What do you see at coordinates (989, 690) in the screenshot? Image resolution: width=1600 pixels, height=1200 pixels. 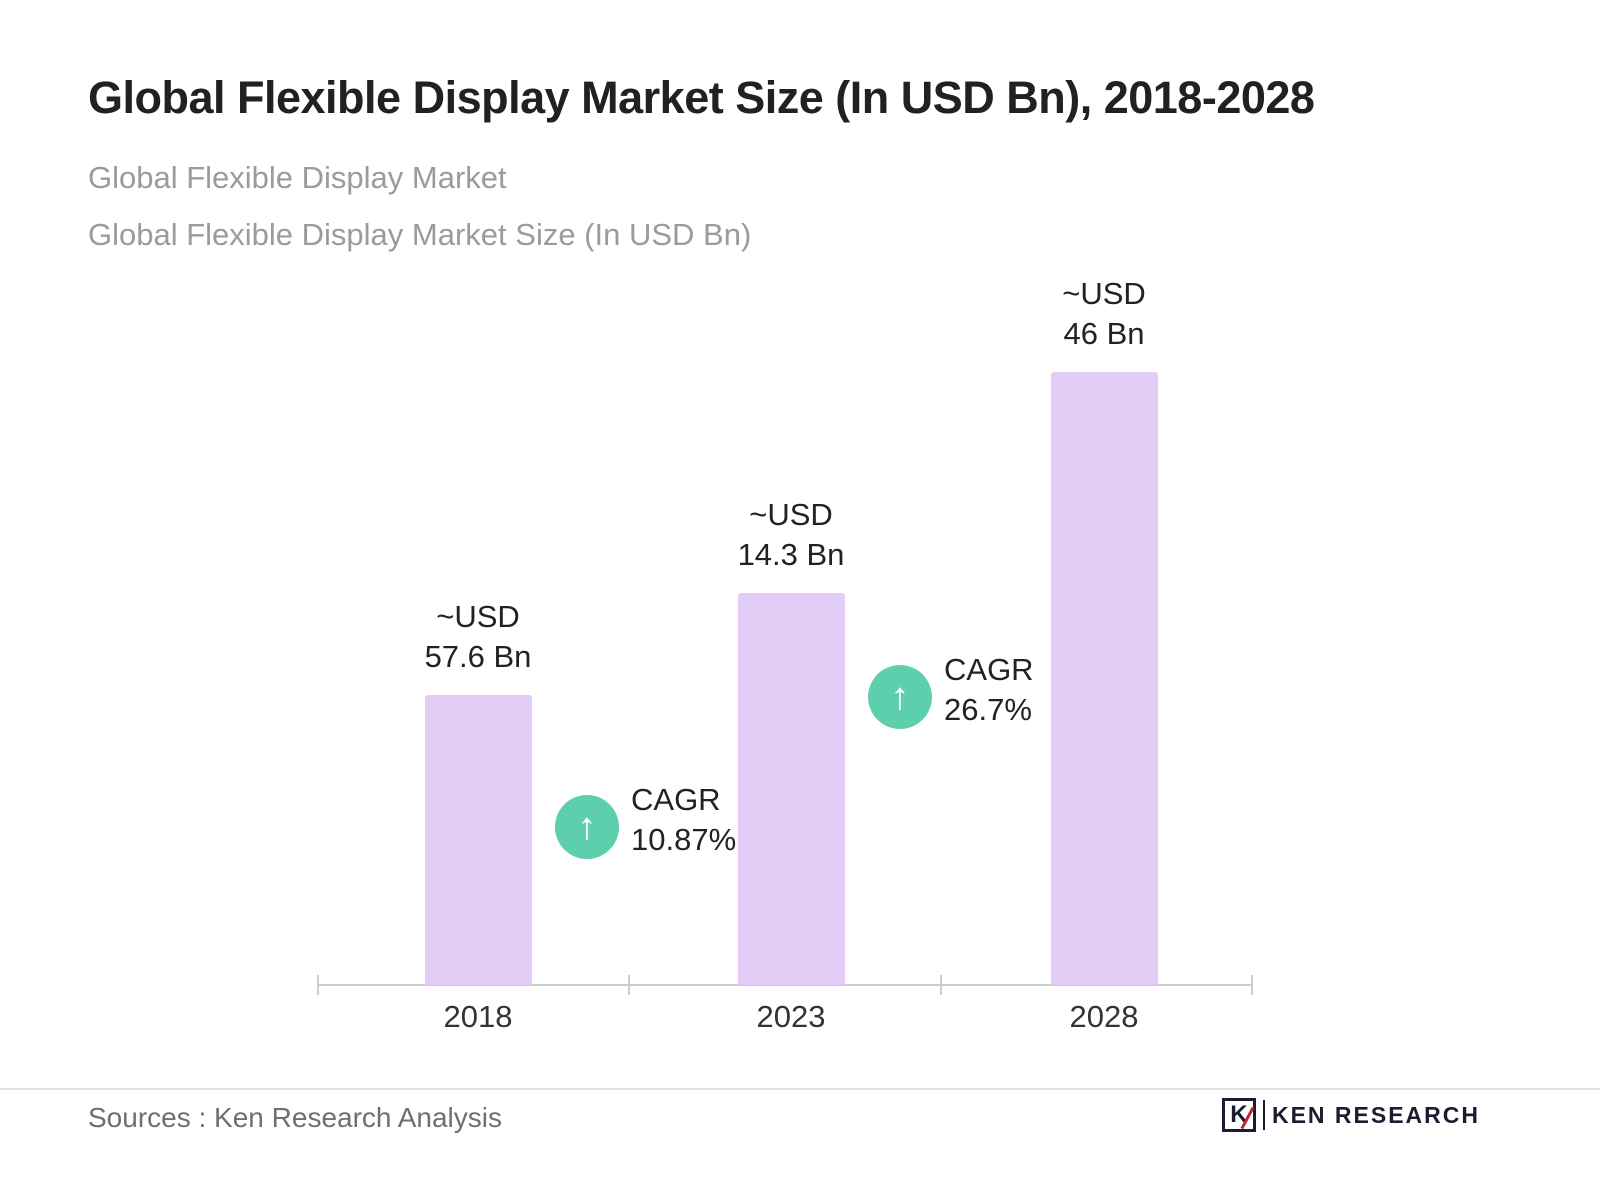 I see `cagr-annotation: CAGR 26.7%` at bounding box center [989, 690].